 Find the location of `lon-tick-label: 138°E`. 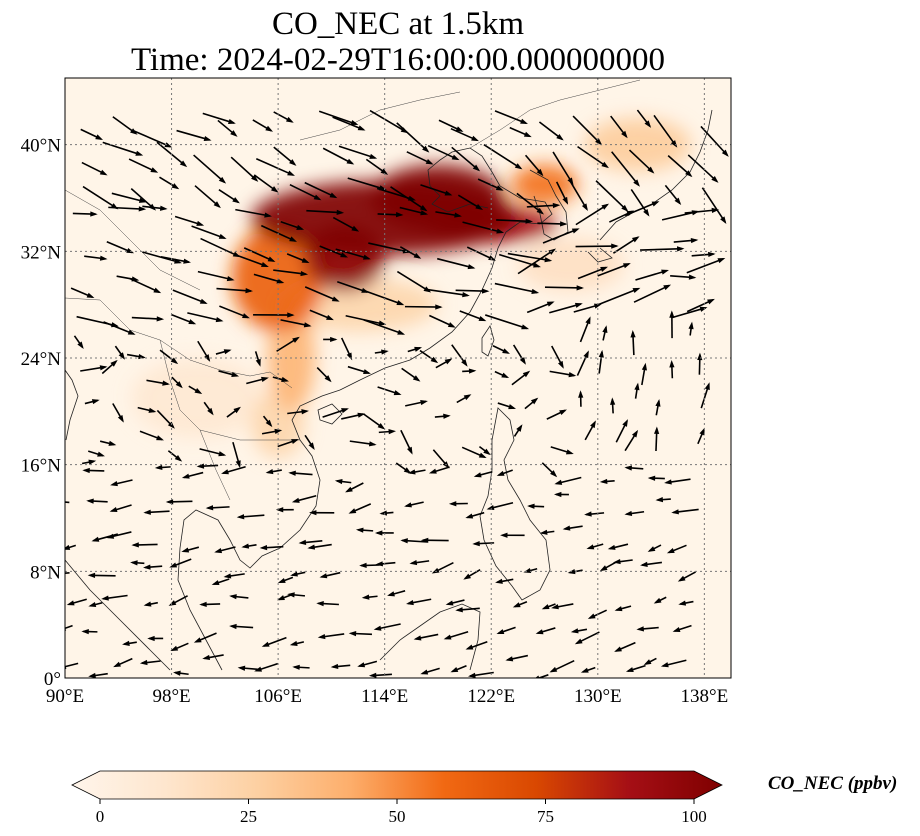

lon-tick-label: 138°E is located at coordinates (705, 696).